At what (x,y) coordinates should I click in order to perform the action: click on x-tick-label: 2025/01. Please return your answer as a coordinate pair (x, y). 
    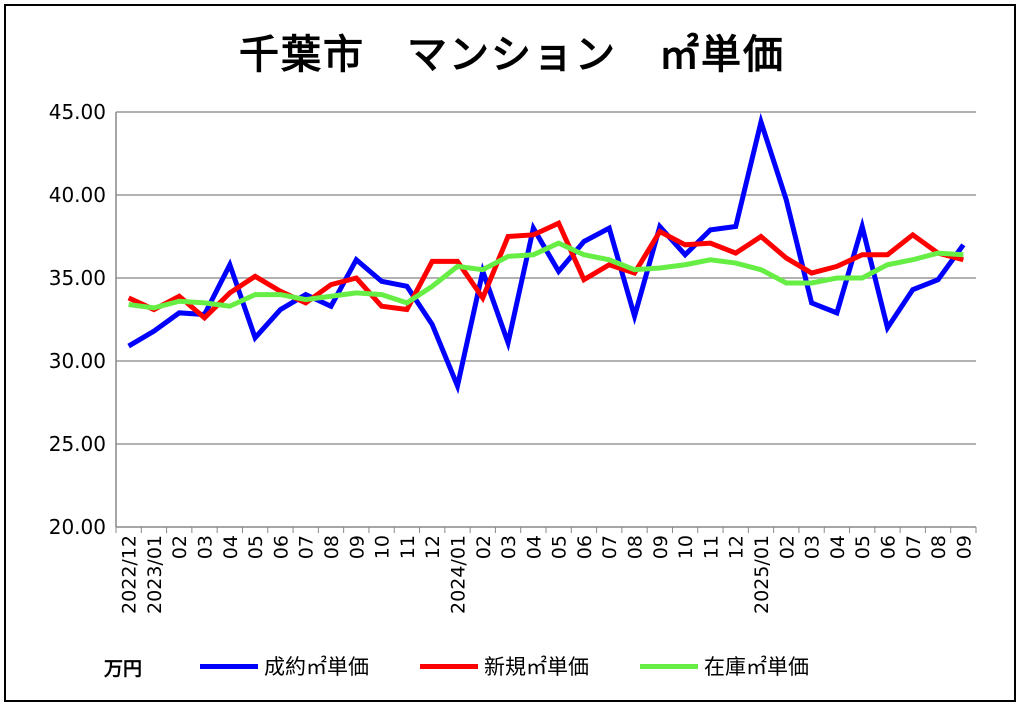
    Looking at the image, I should click on (762, 574).